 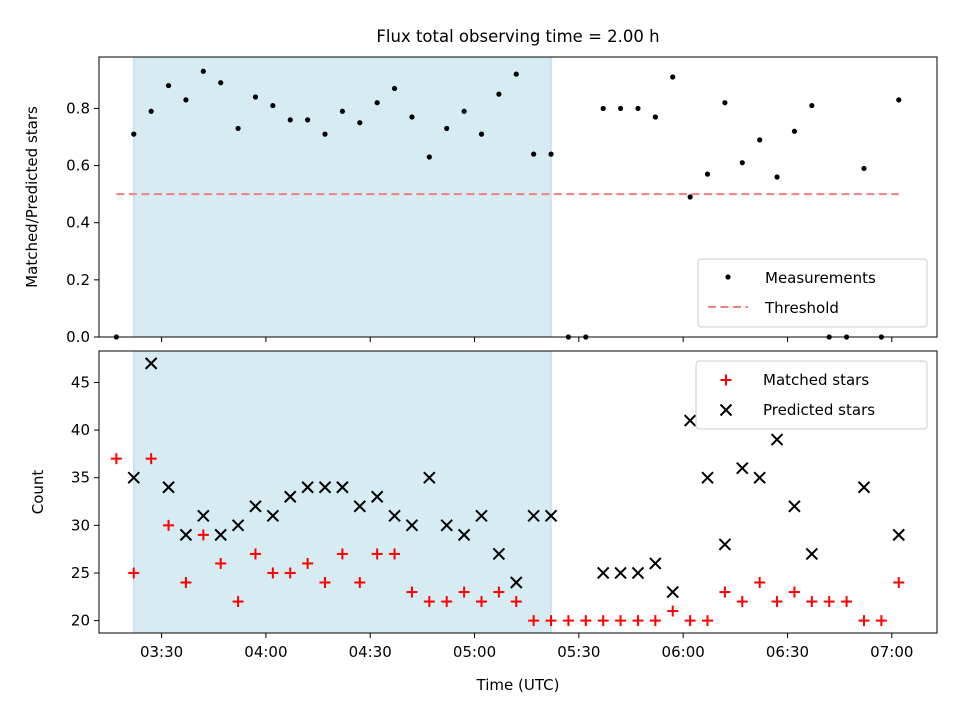 What do you see at coordinates (265, 652) in the screenshot?
I see `x-tick-label: 04:00` at bounding box center [265, 652].